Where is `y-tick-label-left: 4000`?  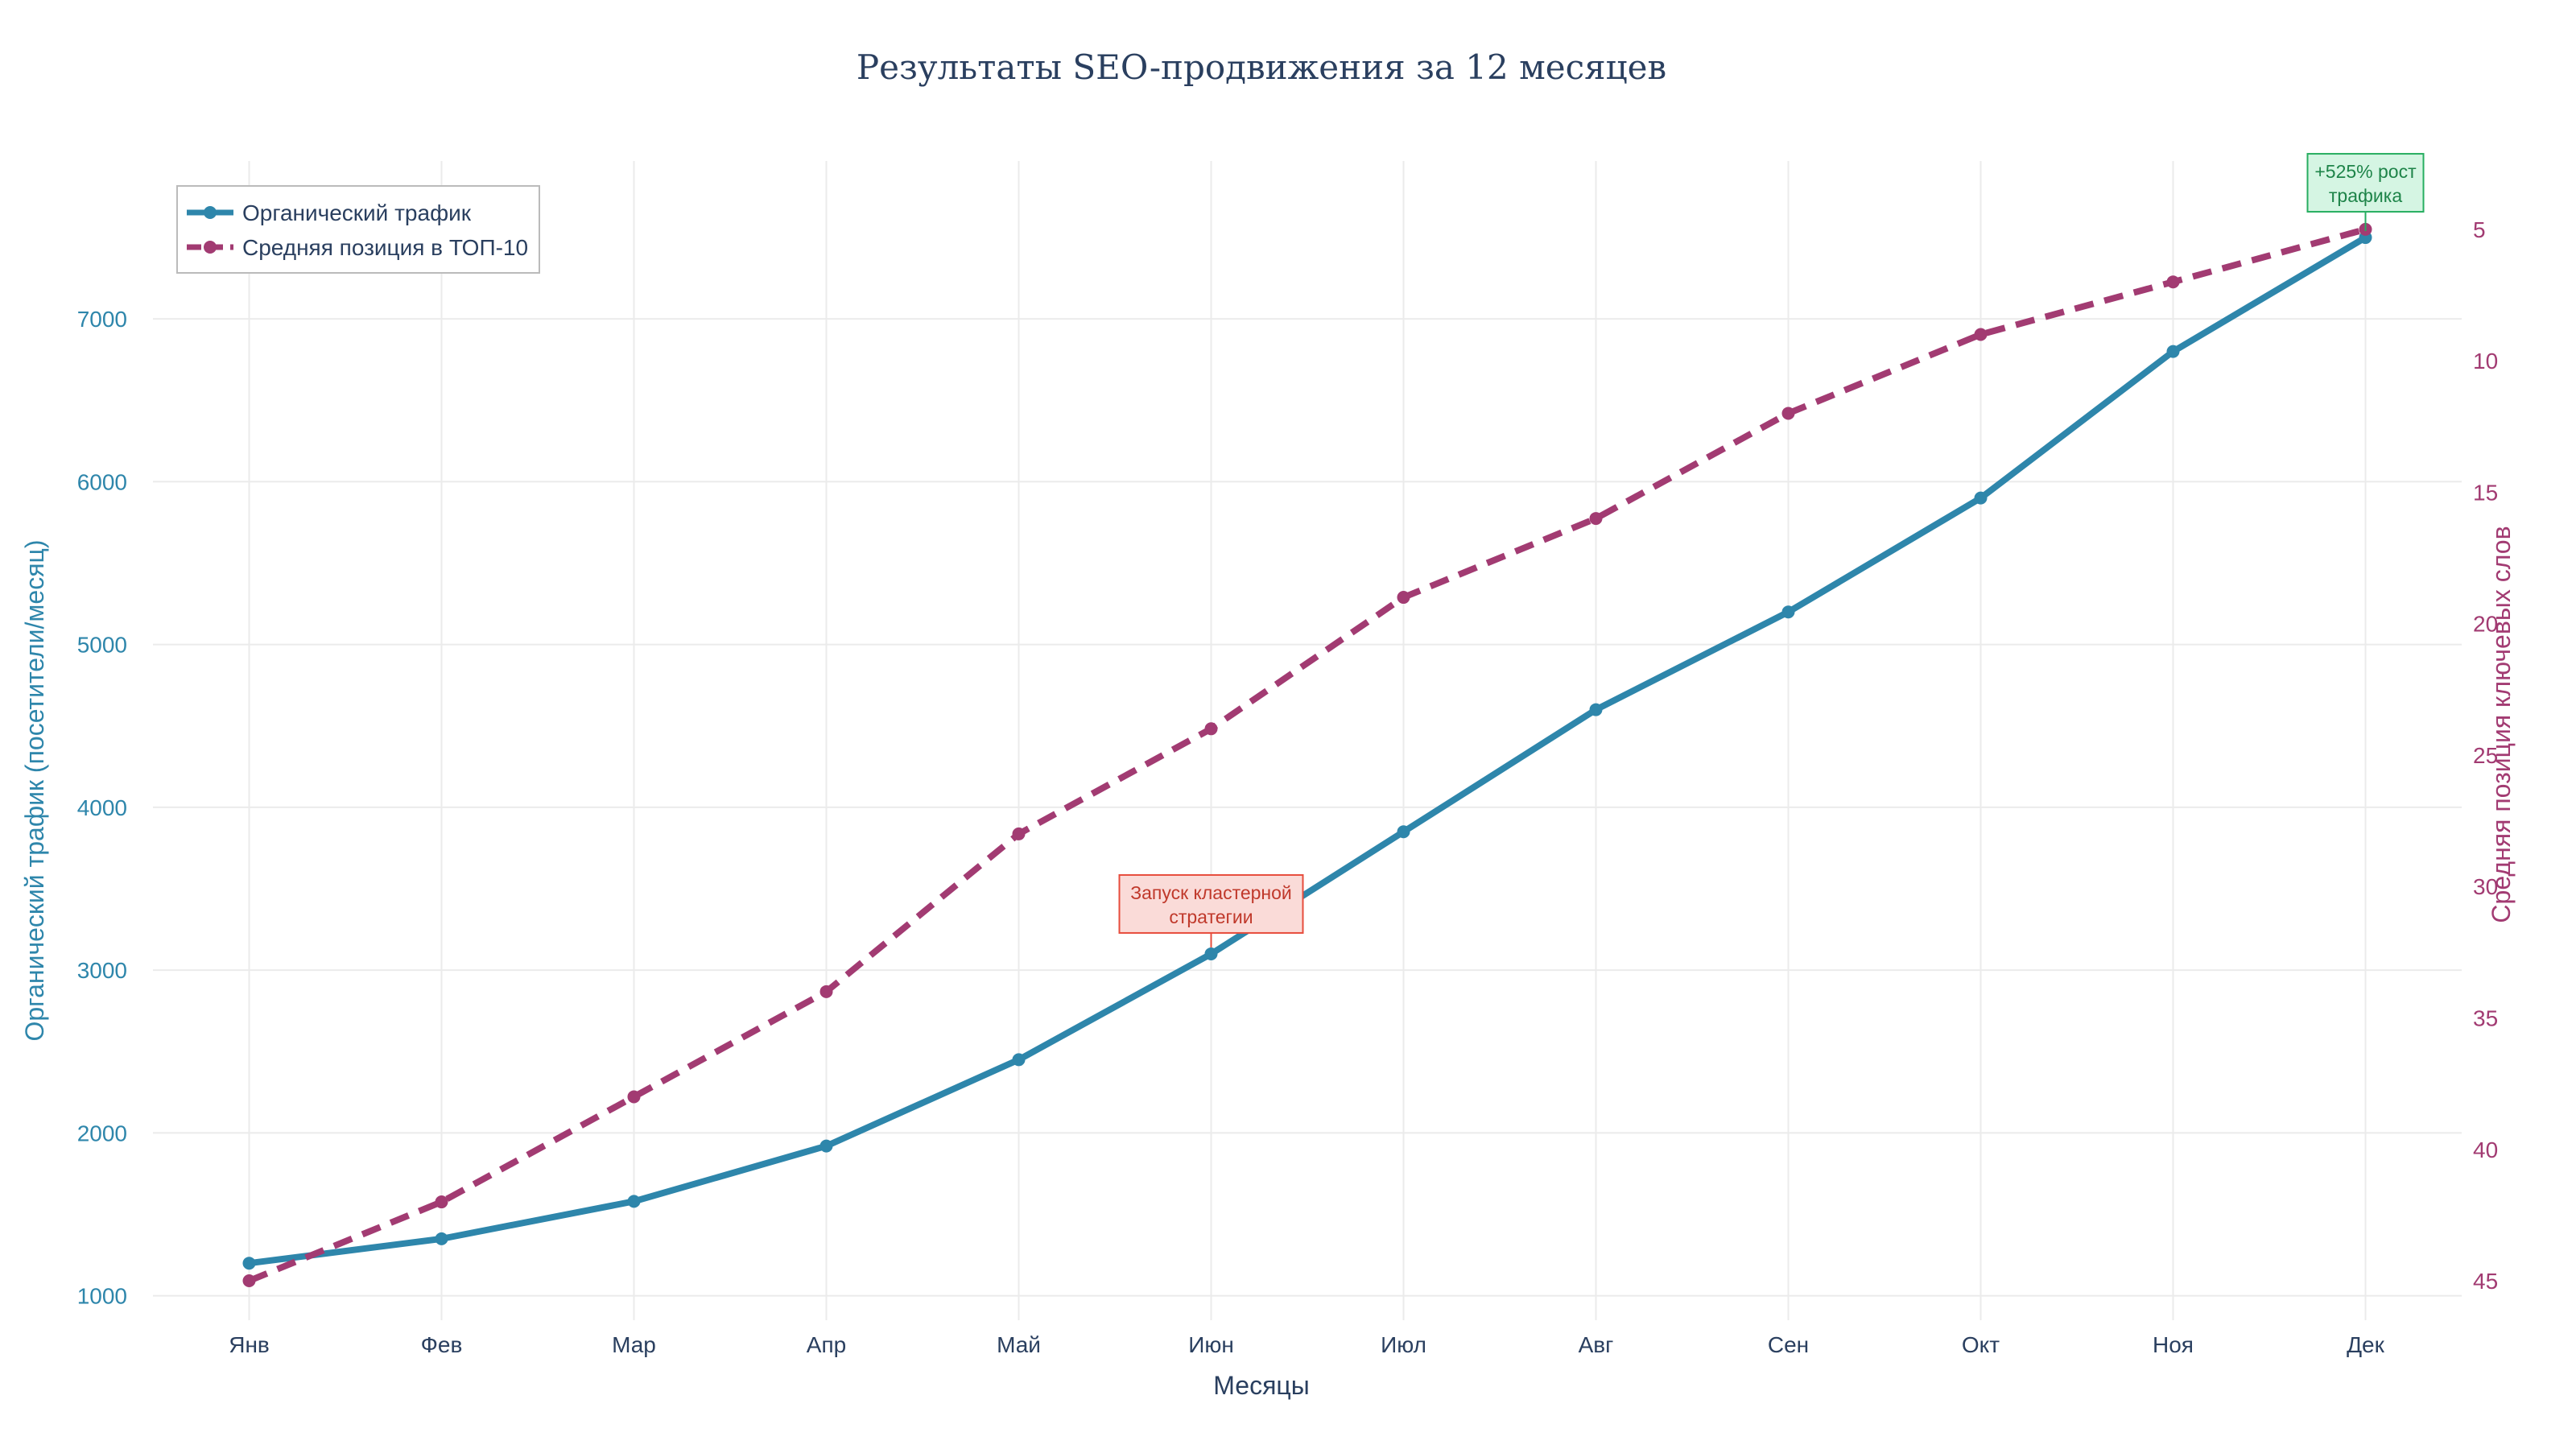
y-tick-label-left: 4000 is located at coordinates (102, 807).